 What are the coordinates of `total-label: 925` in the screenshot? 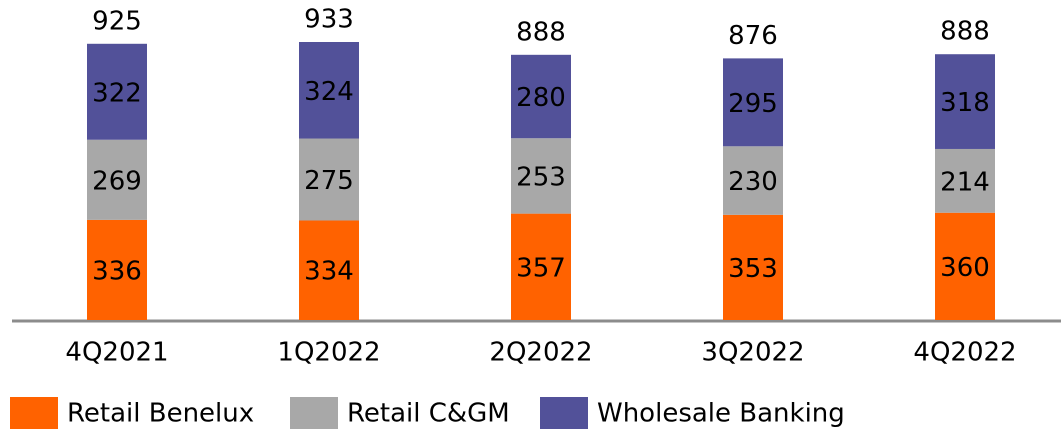 It's located at (117, 21).